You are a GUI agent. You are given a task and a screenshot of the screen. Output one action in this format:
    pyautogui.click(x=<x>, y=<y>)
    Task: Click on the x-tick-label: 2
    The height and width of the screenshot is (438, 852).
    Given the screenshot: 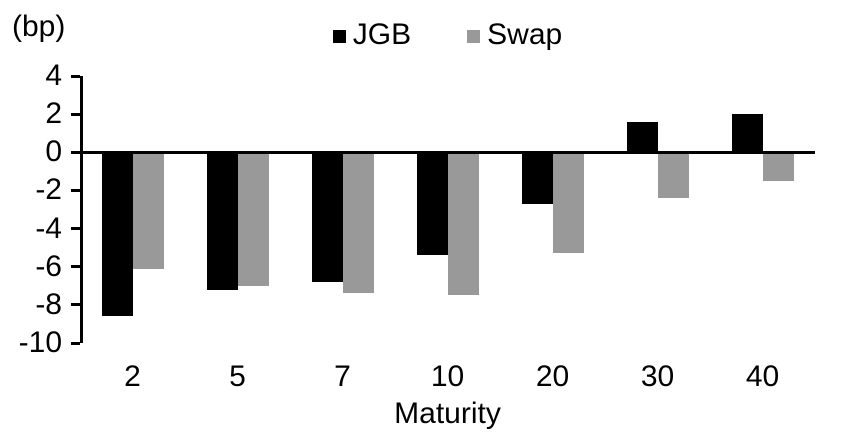 What is the action you would take?
    pyautogui.click(x=132, y=376)
    